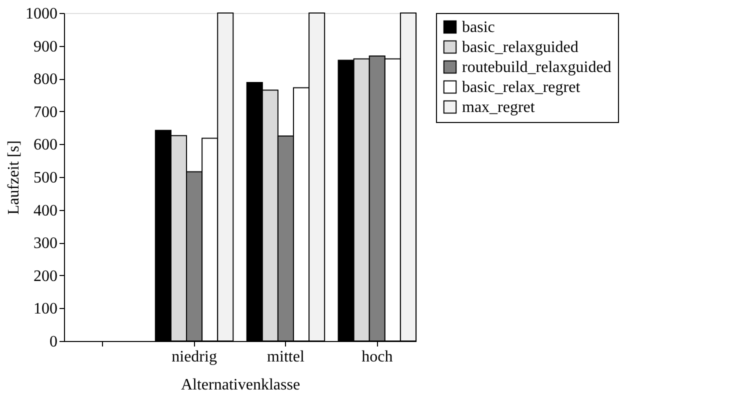  Describe the element at coordinates (194, 357) in the screenshot. I see `x-tick-label: niedrig` at that location.